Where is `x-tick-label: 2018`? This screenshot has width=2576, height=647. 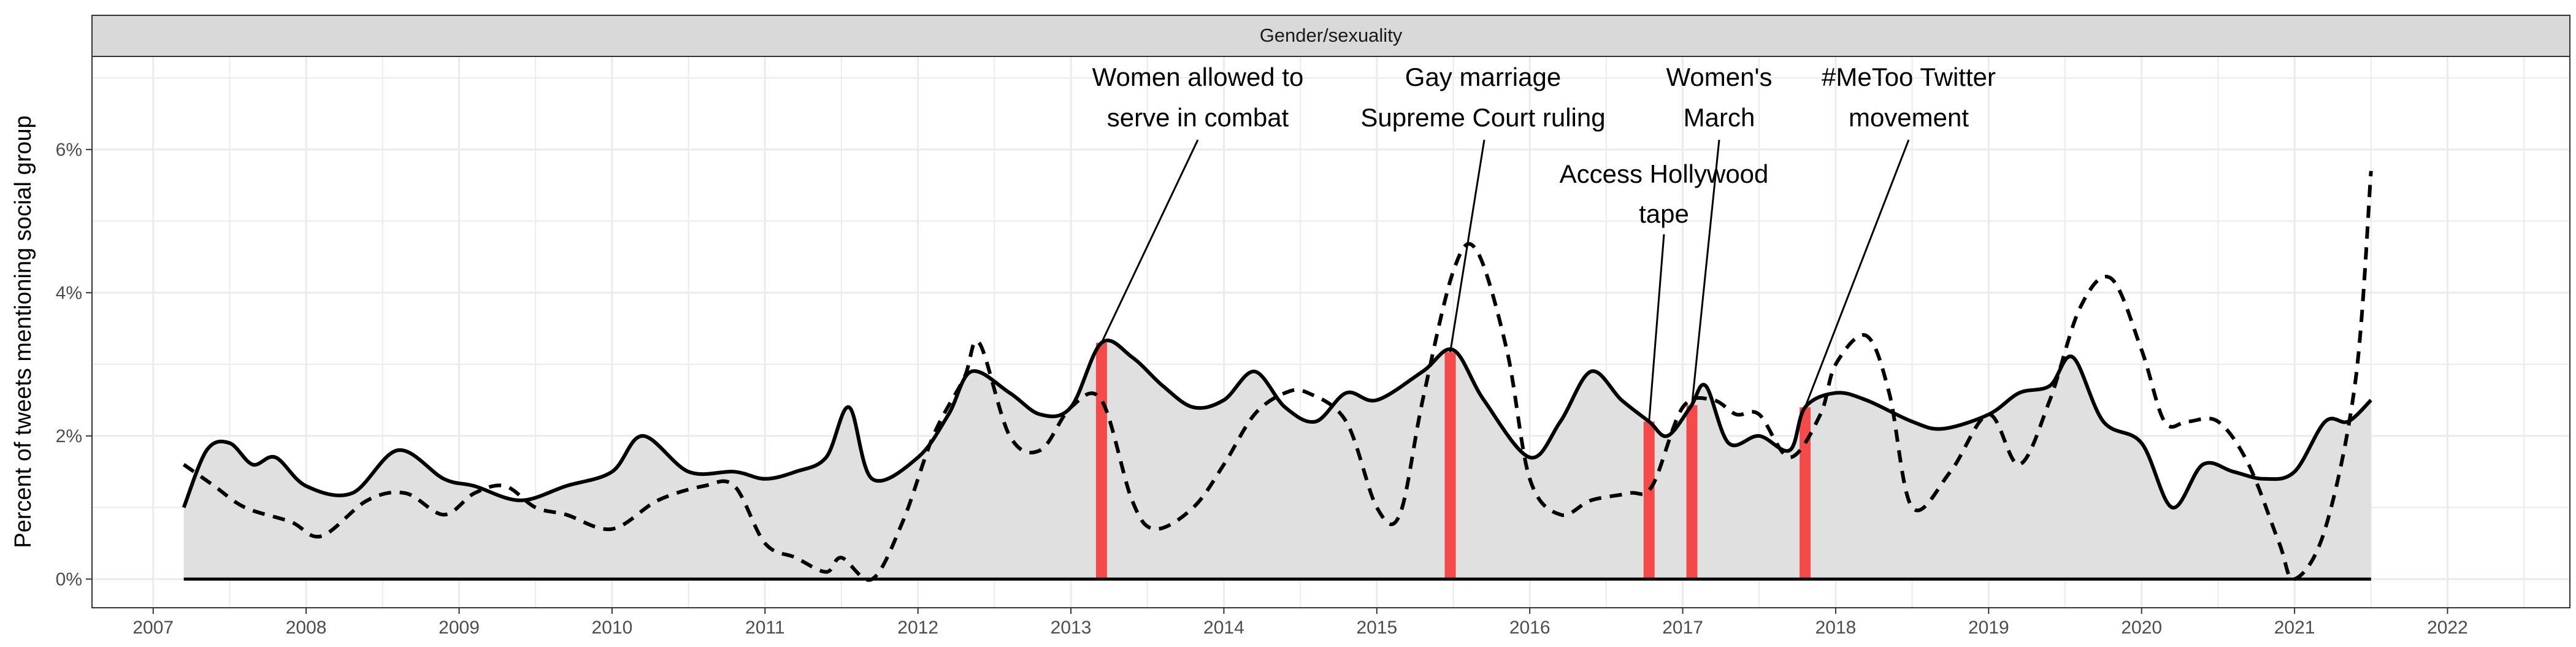 x-tick-label: 2018 is located at coordinates (1836, 628).